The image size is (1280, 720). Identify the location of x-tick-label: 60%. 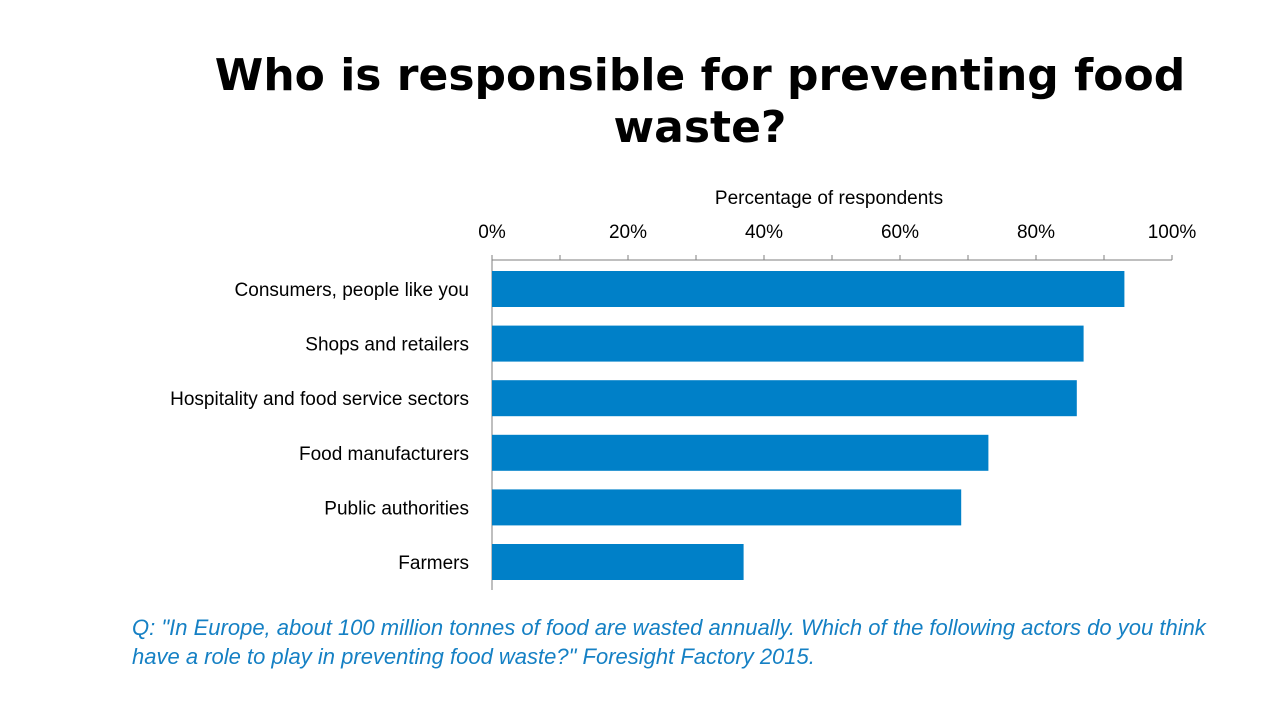
(900, 232).